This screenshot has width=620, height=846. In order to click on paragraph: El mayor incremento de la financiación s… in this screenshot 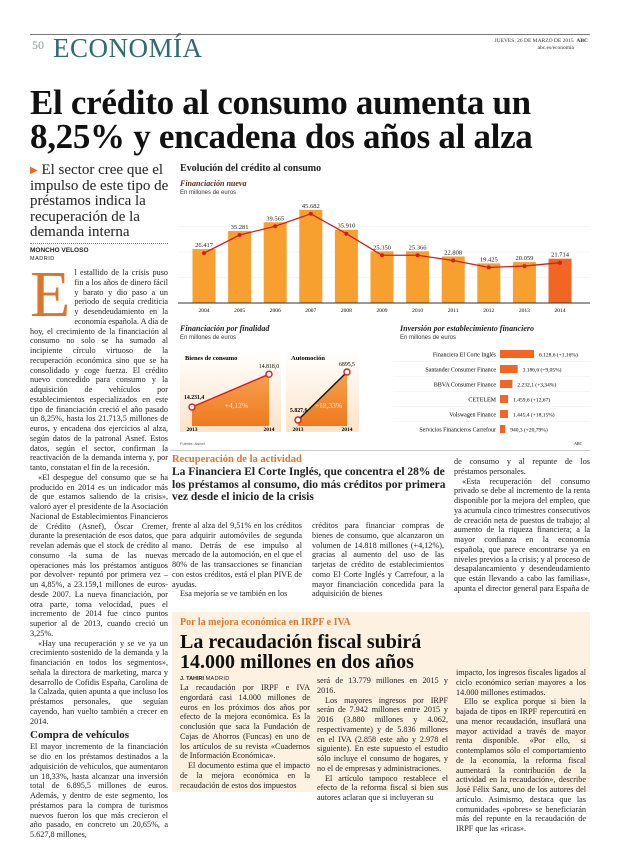, I will do `click(99, 790)`.